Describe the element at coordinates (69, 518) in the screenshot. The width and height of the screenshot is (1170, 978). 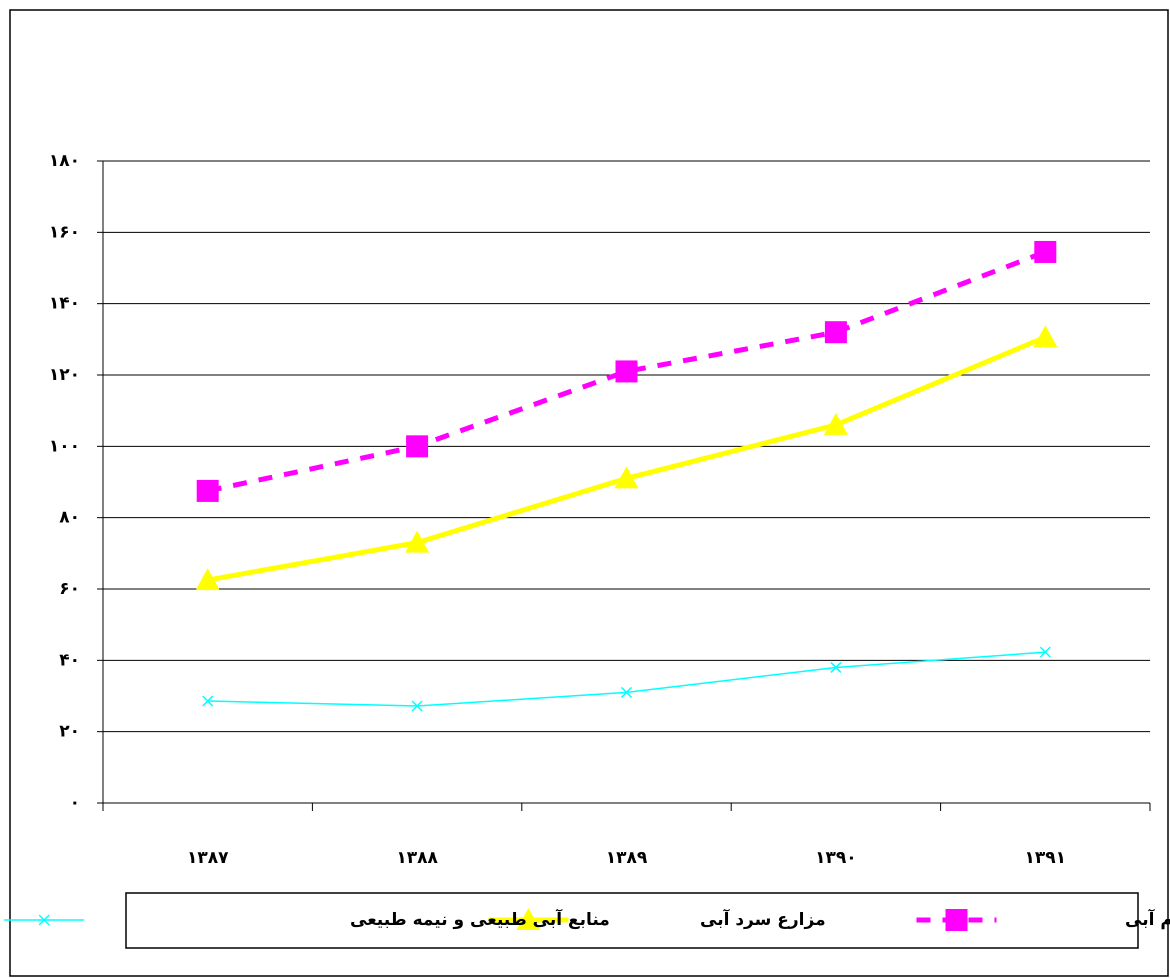
I see `y-tick-label: ۸۰` at that location.